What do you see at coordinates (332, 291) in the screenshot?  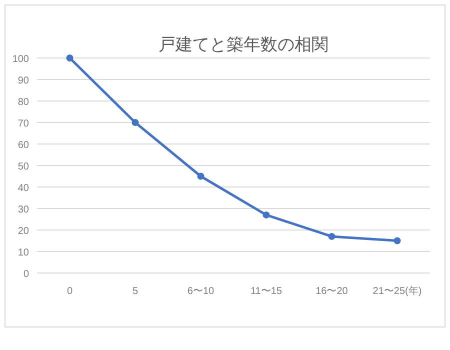 I see `x-tick-label: 16〜20` at bounding box center [332, 291].